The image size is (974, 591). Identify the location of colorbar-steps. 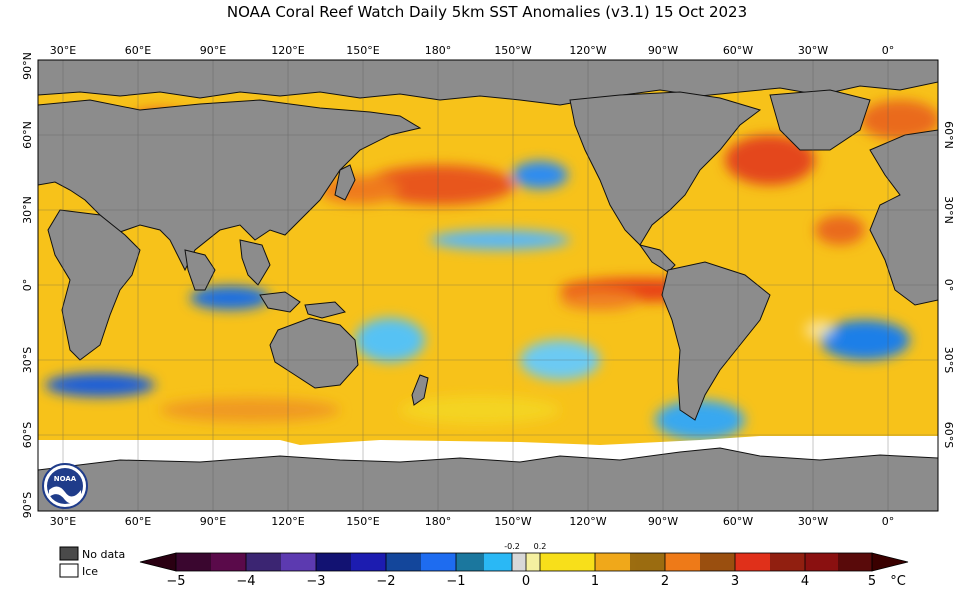
(524, 562).